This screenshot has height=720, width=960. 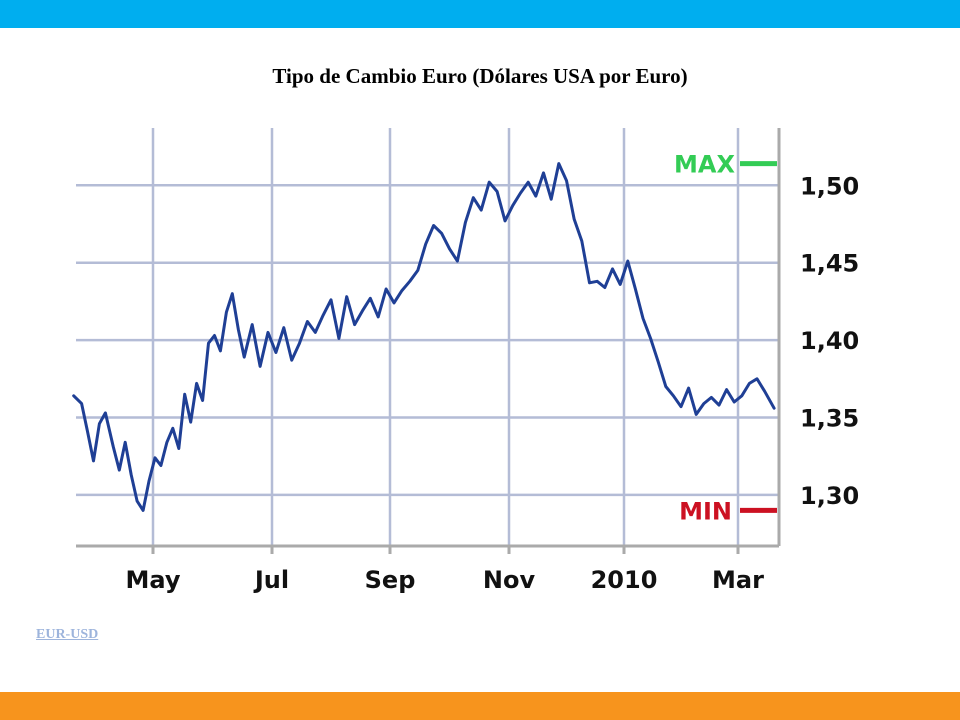 I want to click on x-tick-label: Nov, so click(x=509, y=580).